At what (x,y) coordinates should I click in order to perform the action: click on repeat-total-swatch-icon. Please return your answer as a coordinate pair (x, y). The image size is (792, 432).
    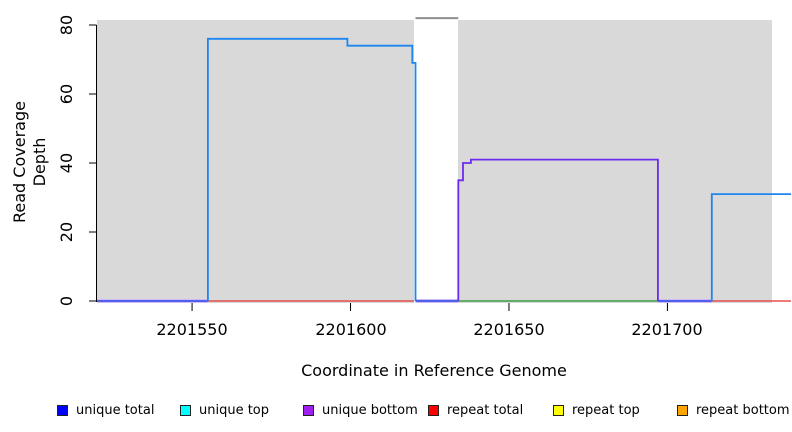
    Looking at the image, I should click on (433, 410).